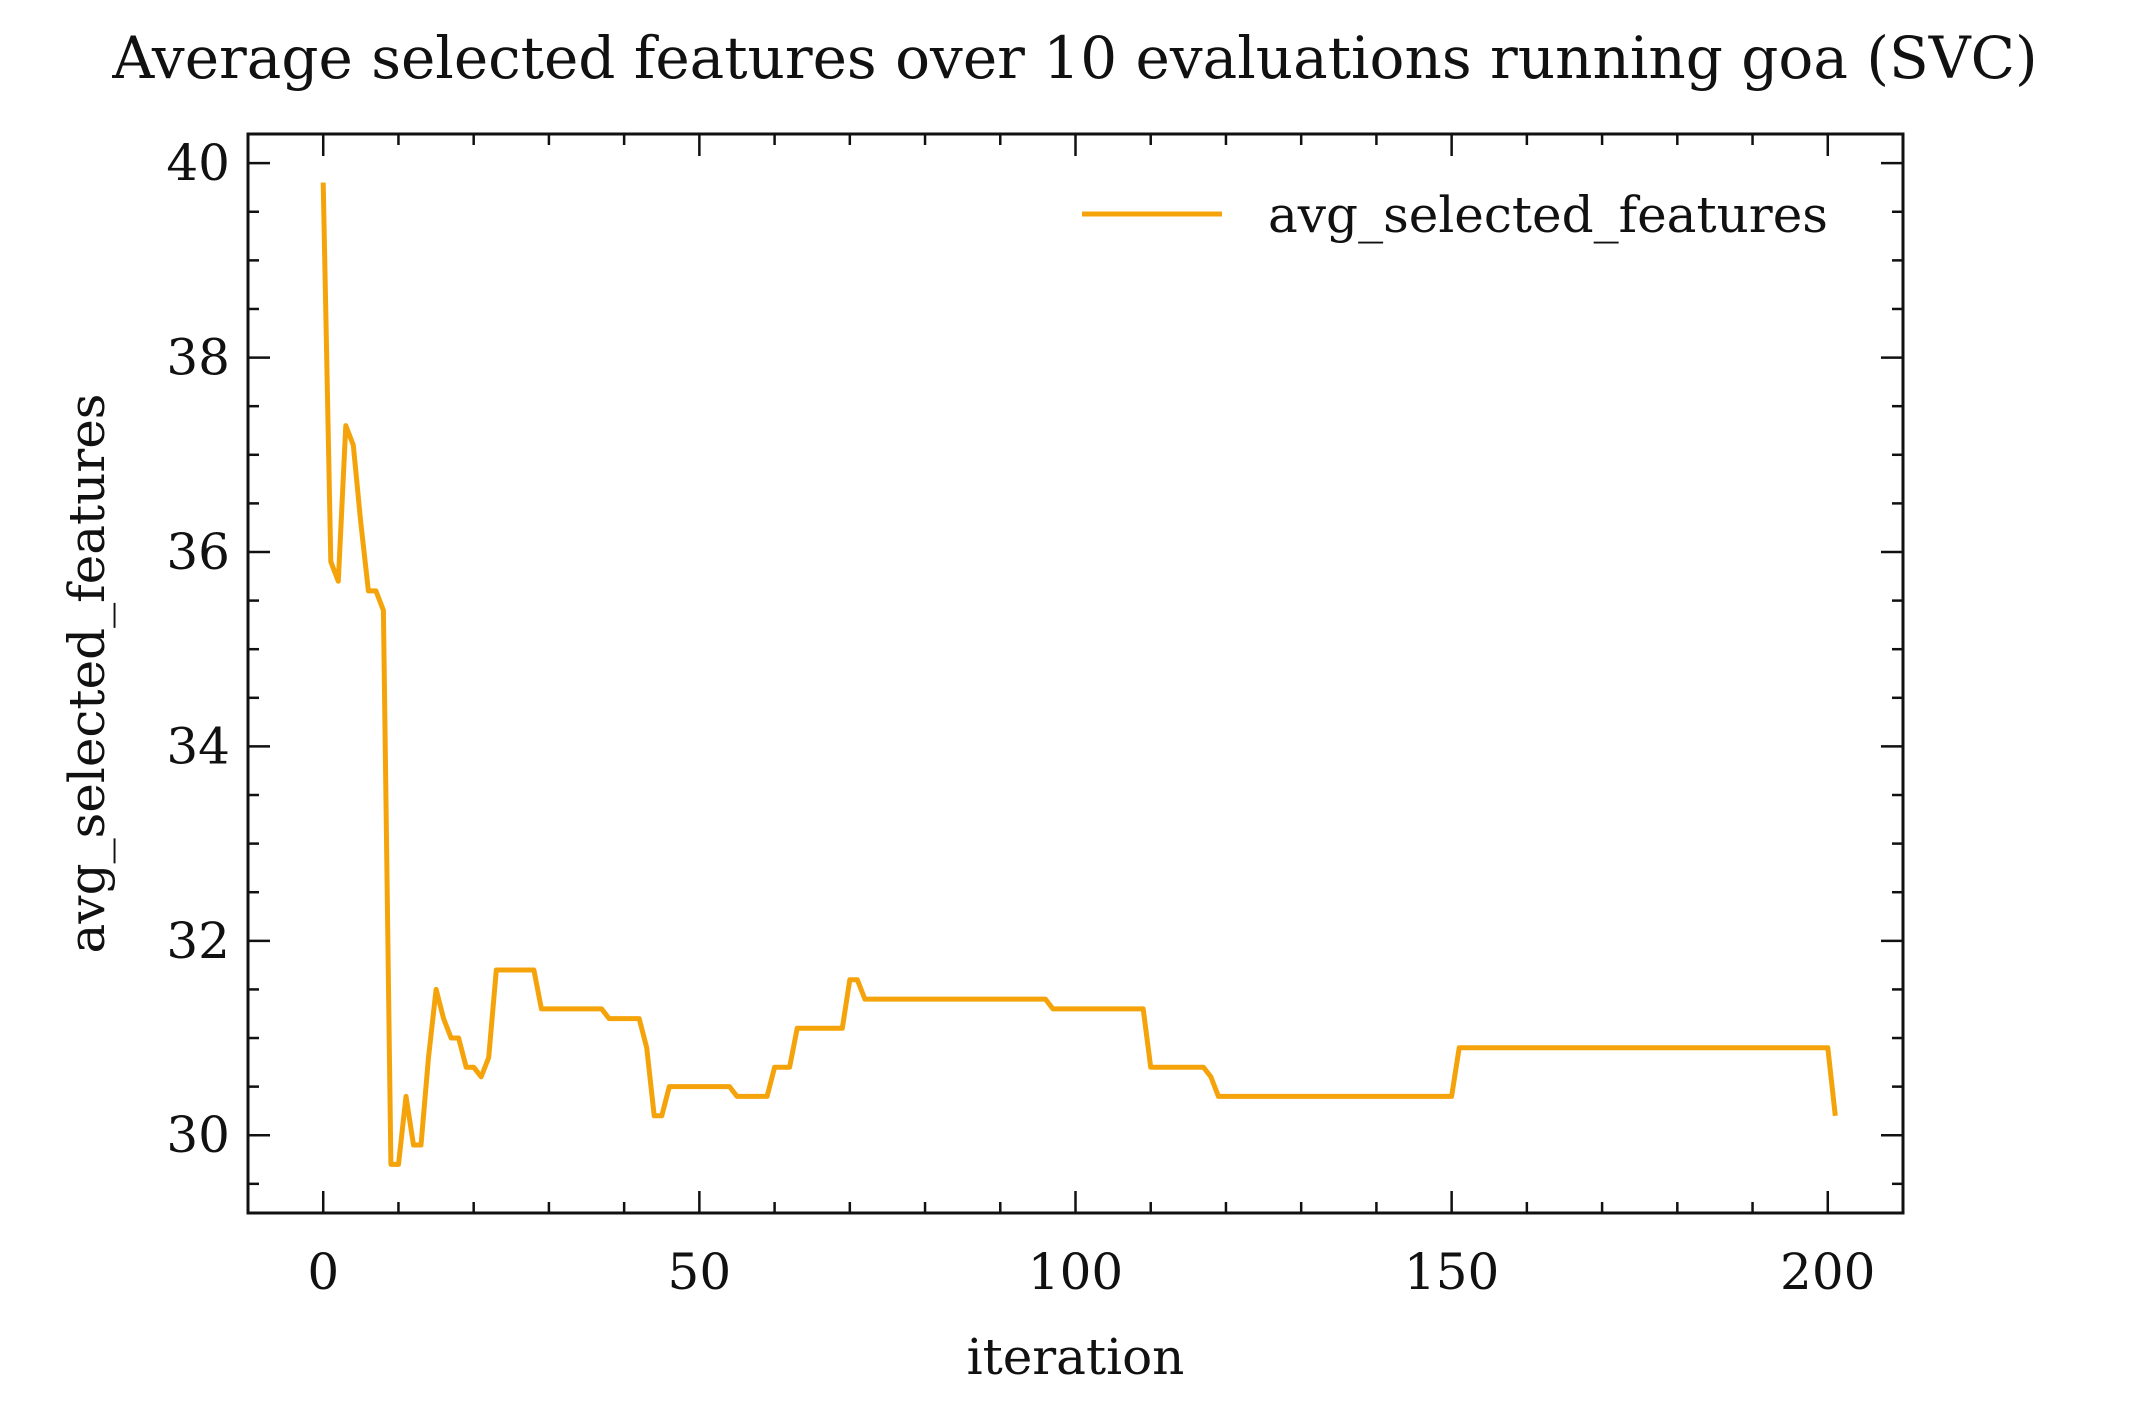  Describe the element at coordinates (87, 674) in the screenshot. I see `y-axis-label: avg_selected_features` at that location.